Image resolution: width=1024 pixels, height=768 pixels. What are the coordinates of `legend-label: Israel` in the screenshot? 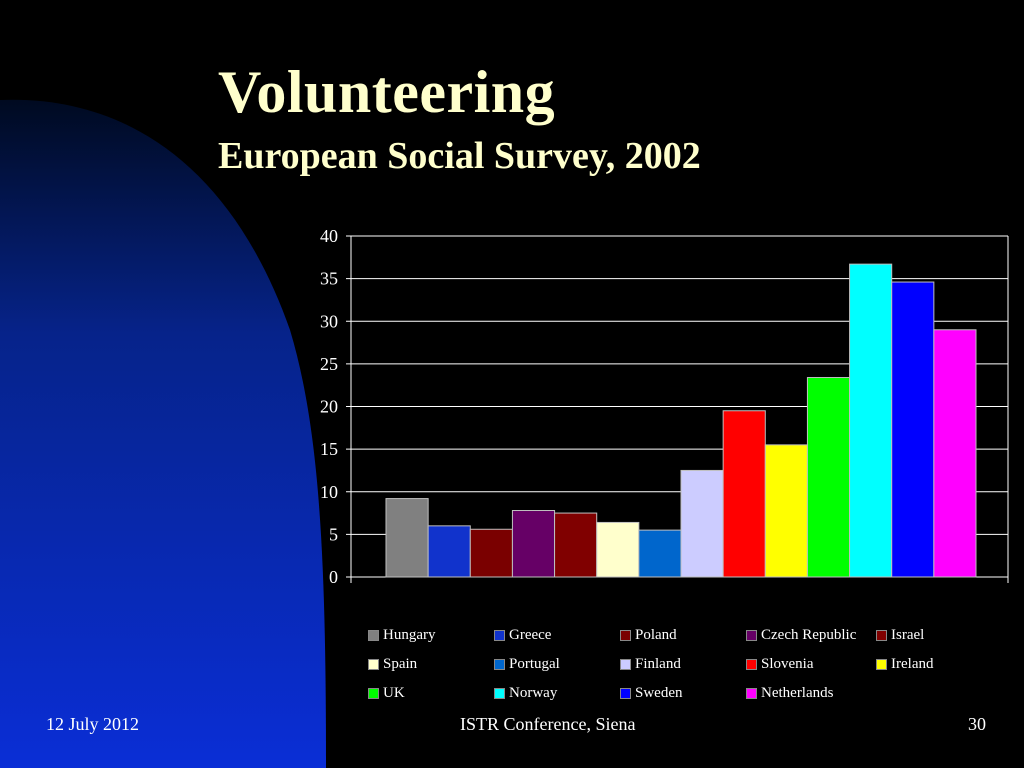 It's located at (908, 635).